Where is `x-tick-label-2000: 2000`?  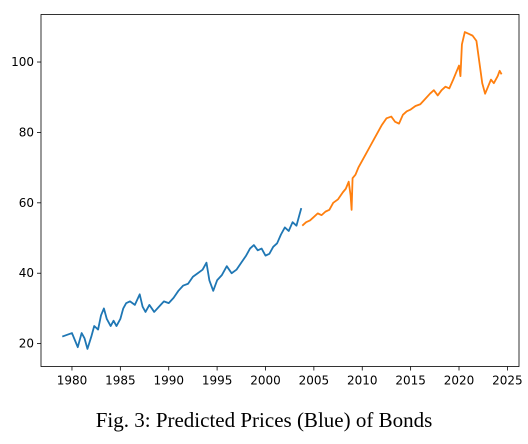 x-tick-label-2000: 2000 is located at coordinates (265, 381).